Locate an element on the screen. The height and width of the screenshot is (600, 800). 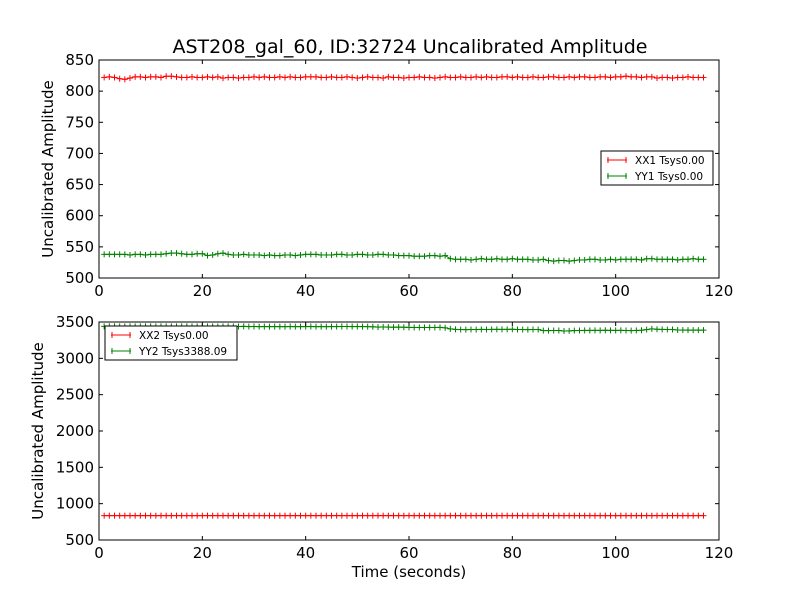
y-tick-label: 600 is located at coordinates (79, 216).